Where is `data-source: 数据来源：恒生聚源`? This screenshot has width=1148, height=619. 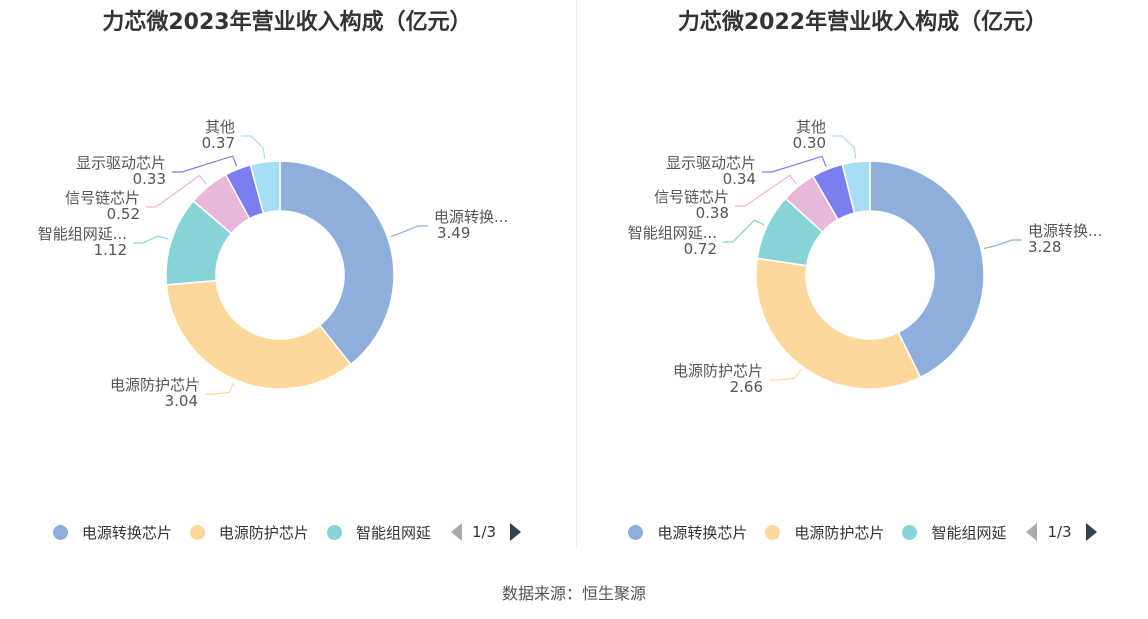
data-source: 数据来源：恒生聚源 is located at coordinates (573, 593).